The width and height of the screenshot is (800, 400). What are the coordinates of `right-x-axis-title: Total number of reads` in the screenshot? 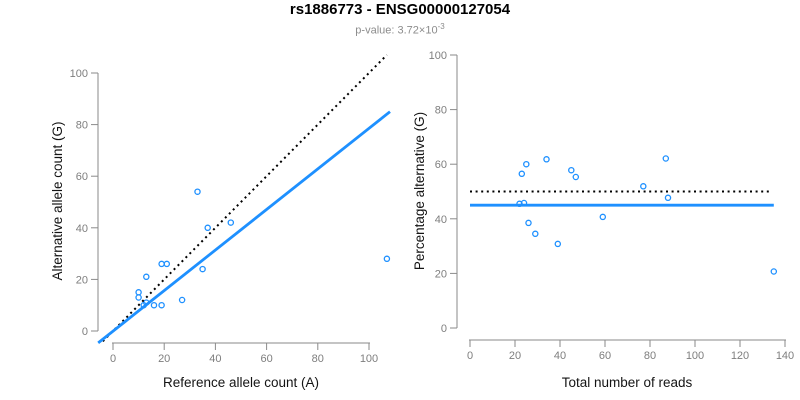 It's located at (627, 382).